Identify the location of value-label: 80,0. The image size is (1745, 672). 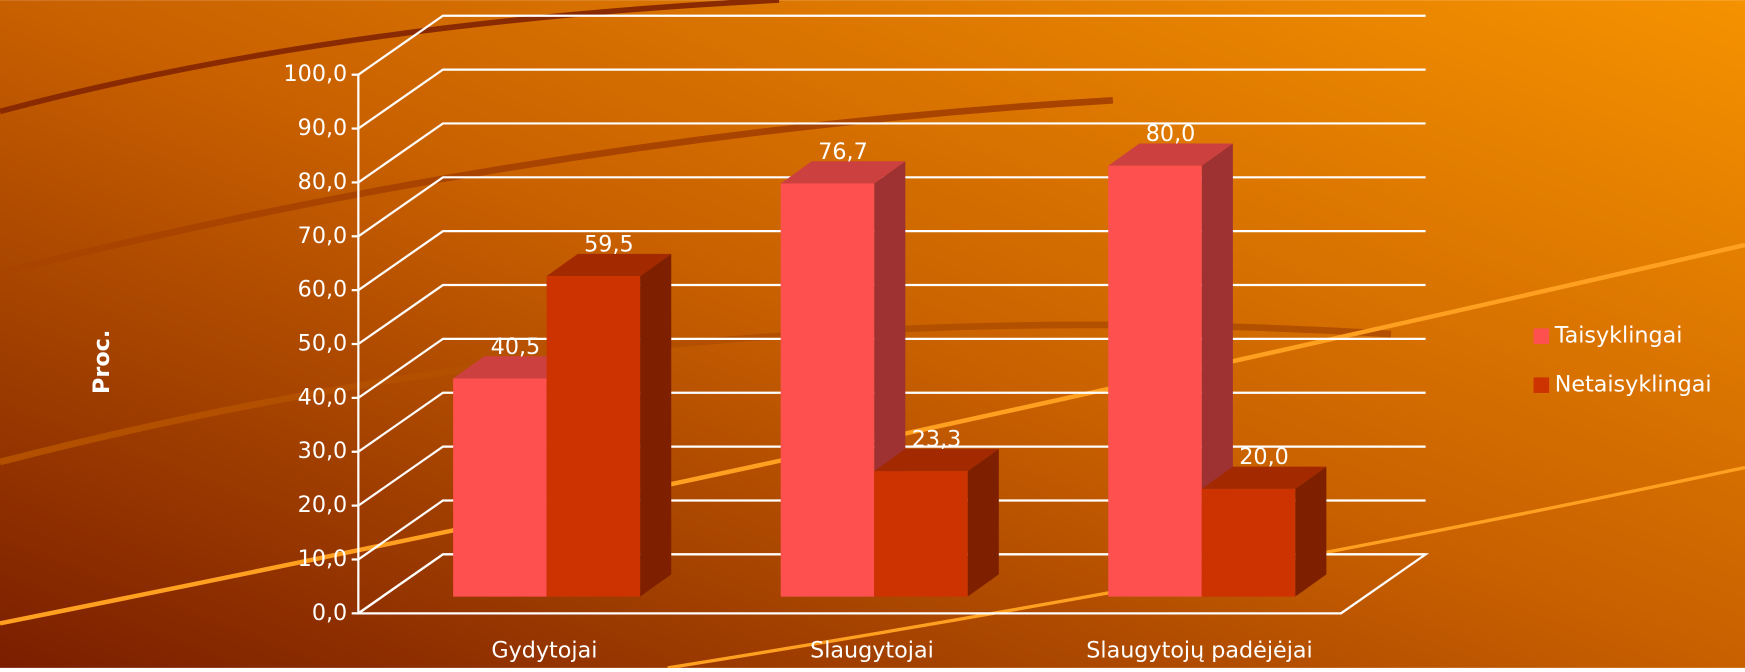
(1171, 134).